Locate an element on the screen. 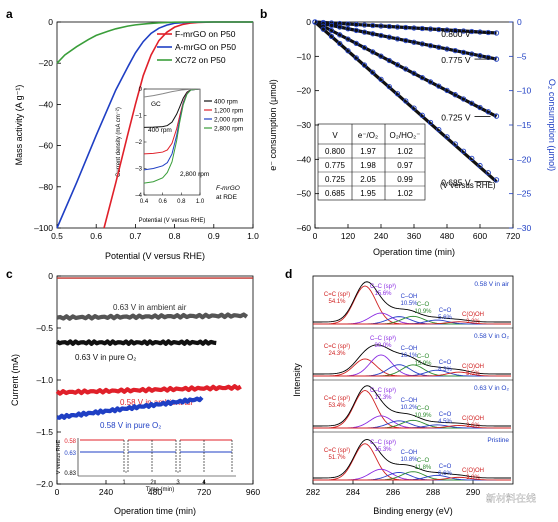  x-tick-label: 0.9 is located at coordinates (214, 236).